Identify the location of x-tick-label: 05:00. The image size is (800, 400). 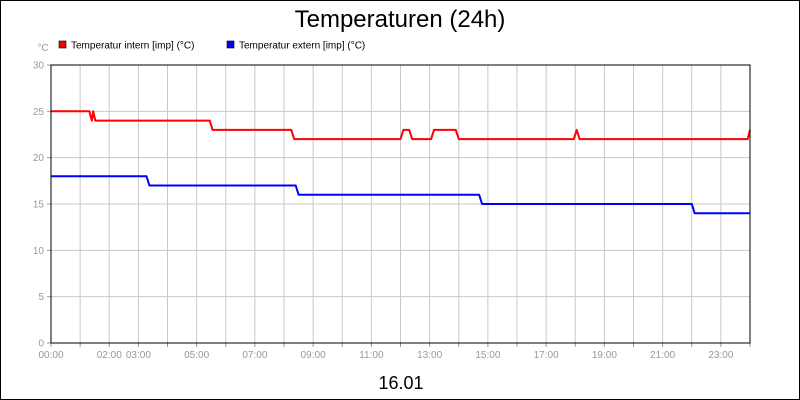
(196, 355).